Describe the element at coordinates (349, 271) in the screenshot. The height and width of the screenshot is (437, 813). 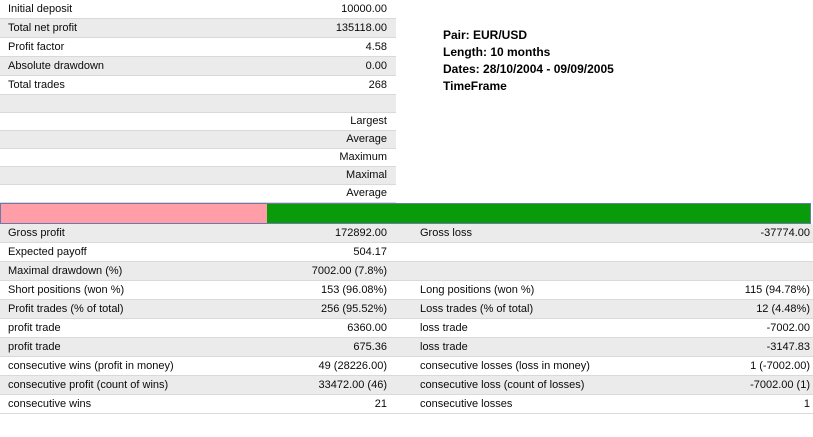
I see `metric-value: 7002.00 (7.8%)` at that location.